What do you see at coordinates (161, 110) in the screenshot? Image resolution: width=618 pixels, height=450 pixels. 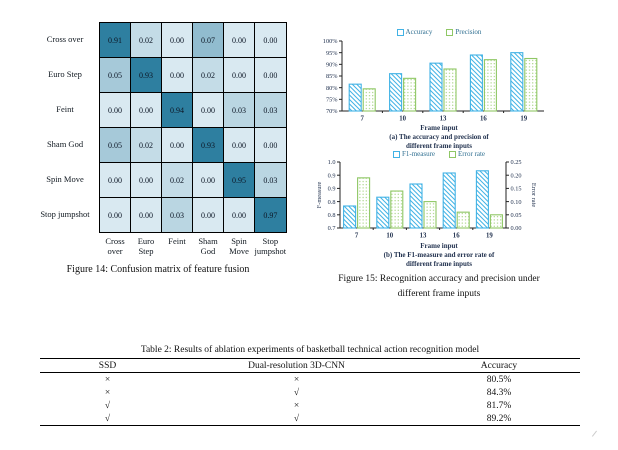 I see `matrix-row: Feint 0.00 0.00 0.94 0.00 0.03 0.03` at bounding box center [161, 110].